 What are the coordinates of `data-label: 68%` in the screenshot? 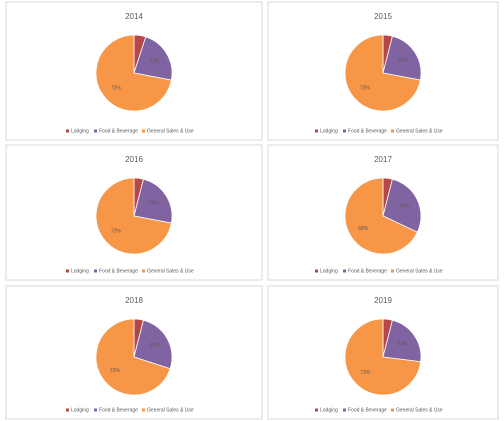 It's located at (363, 229).